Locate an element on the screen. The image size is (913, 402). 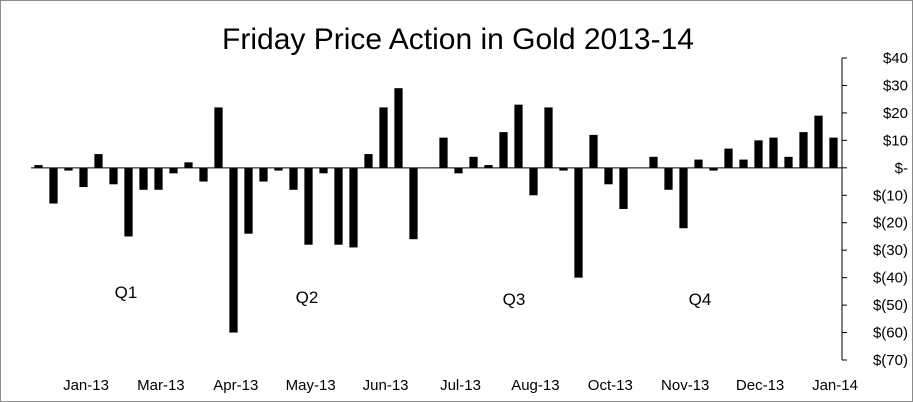
quarter-label: Q2 is located at coordinates (307, 297).